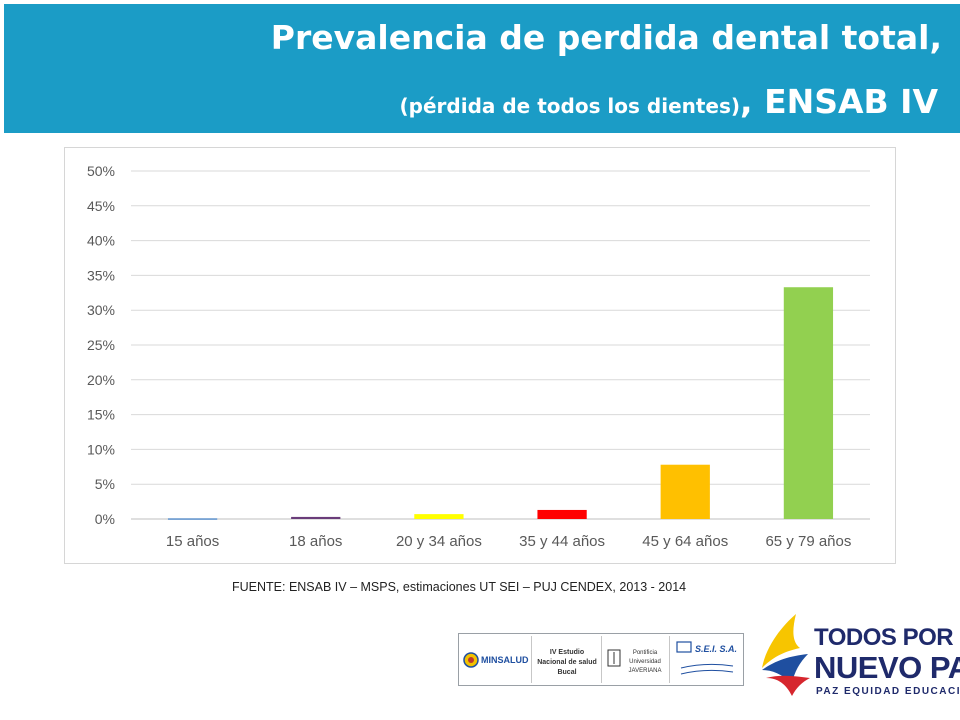  I want to click on estudio-logo: IV Estudio Nacional de salud Bucal, so click(567, 659).